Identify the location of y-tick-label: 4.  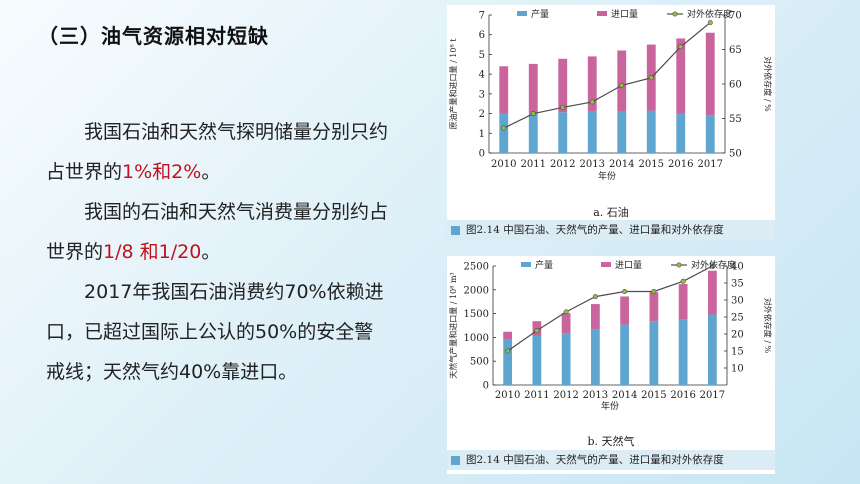
(482, 75).